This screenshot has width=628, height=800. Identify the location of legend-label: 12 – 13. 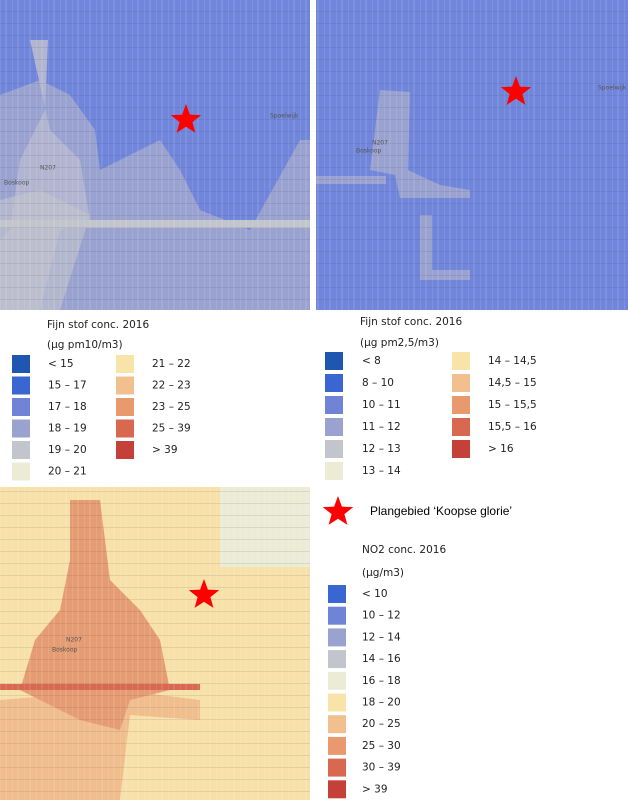
(381, 449).